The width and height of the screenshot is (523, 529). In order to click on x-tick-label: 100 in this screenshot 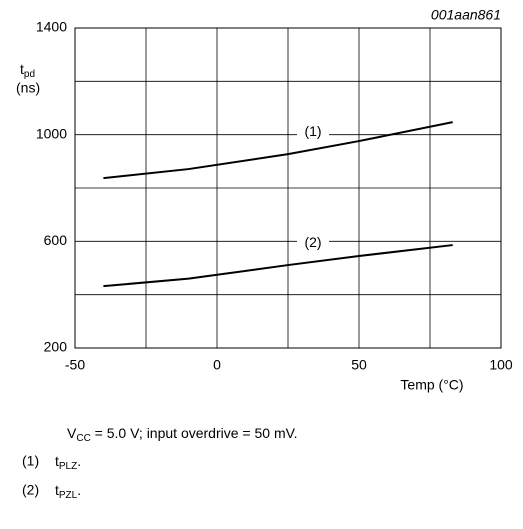, I will do `click(501, 365)`.